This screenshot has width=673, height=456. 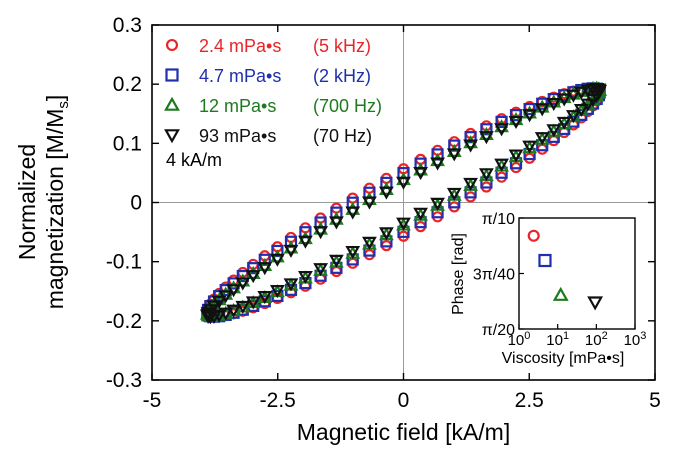 What do you see at coordinates (127, 25) in the screenshot?
I see `y-tick-label: 0.3` at bounding box center [127, 25].